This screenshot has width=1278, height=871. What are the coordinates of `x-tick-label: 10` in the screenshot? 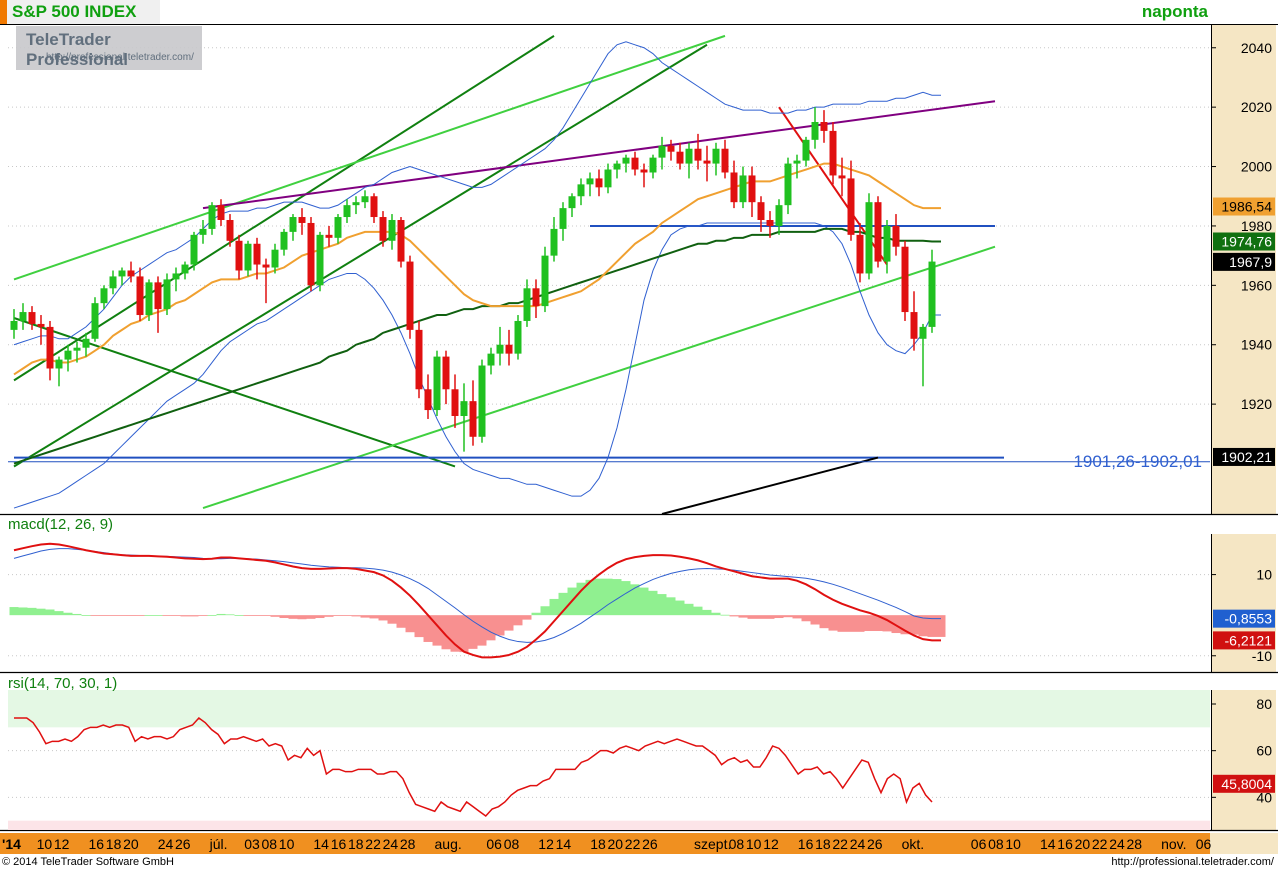 It's located at (45, 844).